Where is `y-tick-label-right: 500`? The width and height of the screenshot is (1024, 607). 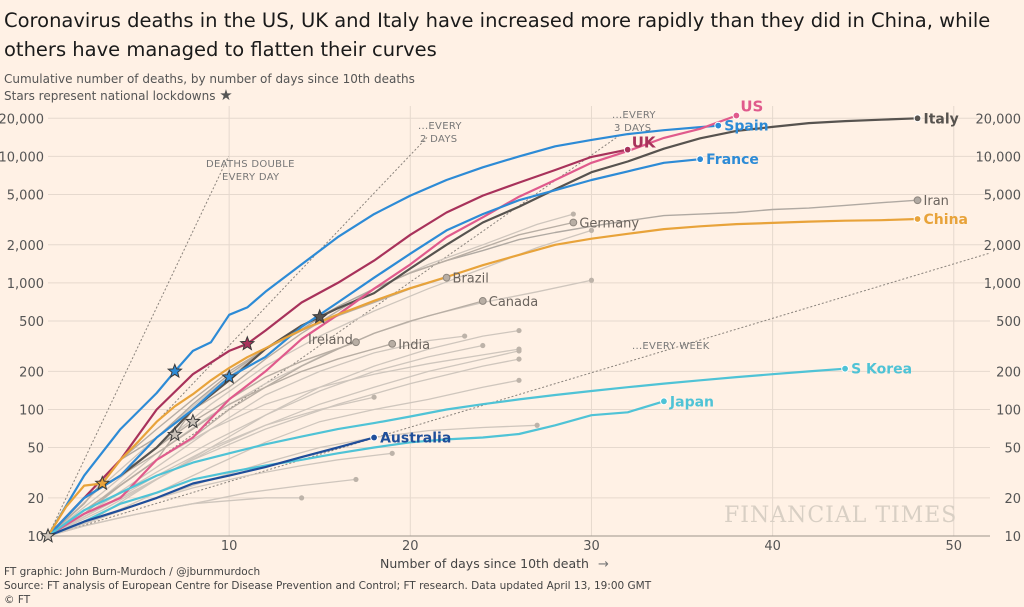
y-tick-label-right: 500 is located at coordinates (1008, 322).